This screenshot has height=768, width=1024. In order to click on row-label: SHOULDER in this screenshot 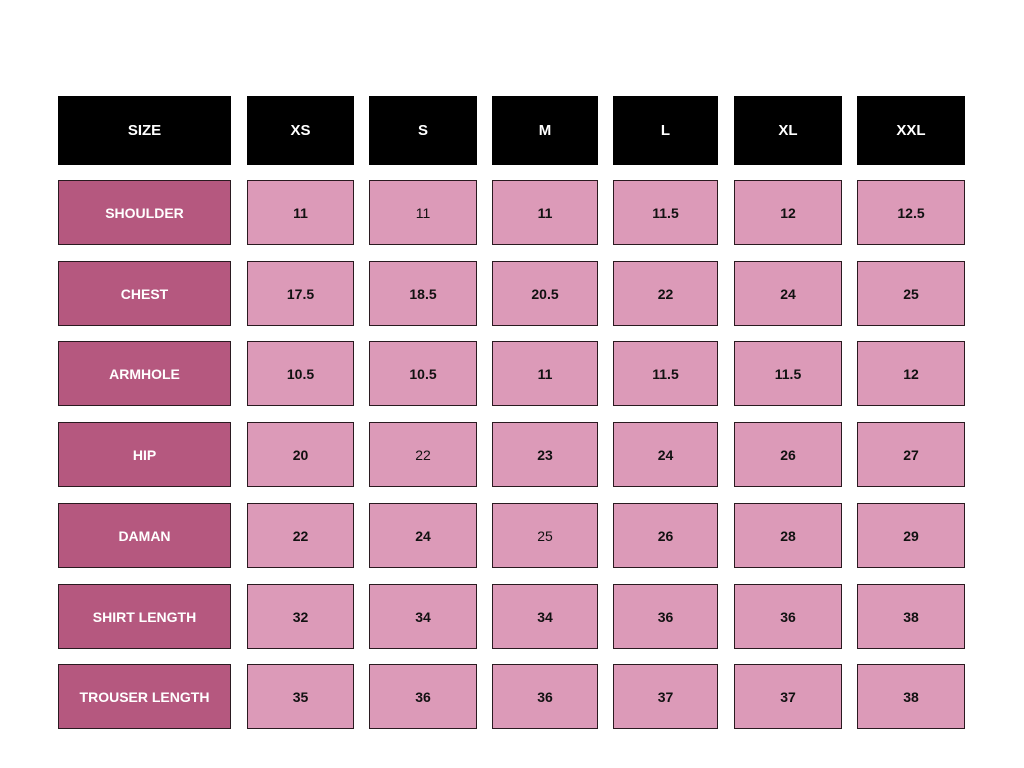, I will do `click(144, 212)`.